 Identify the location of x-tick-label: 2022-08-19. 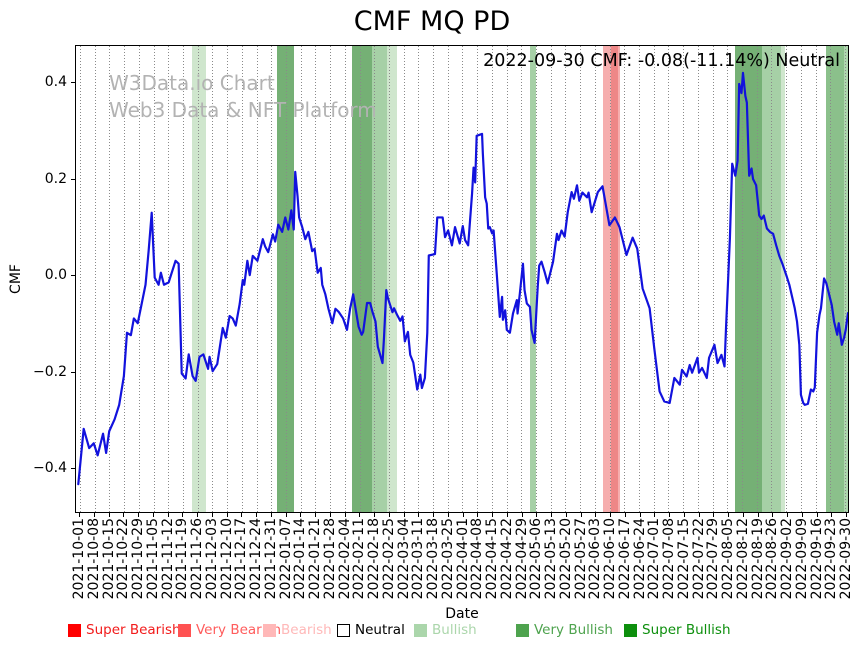
(757, 559).